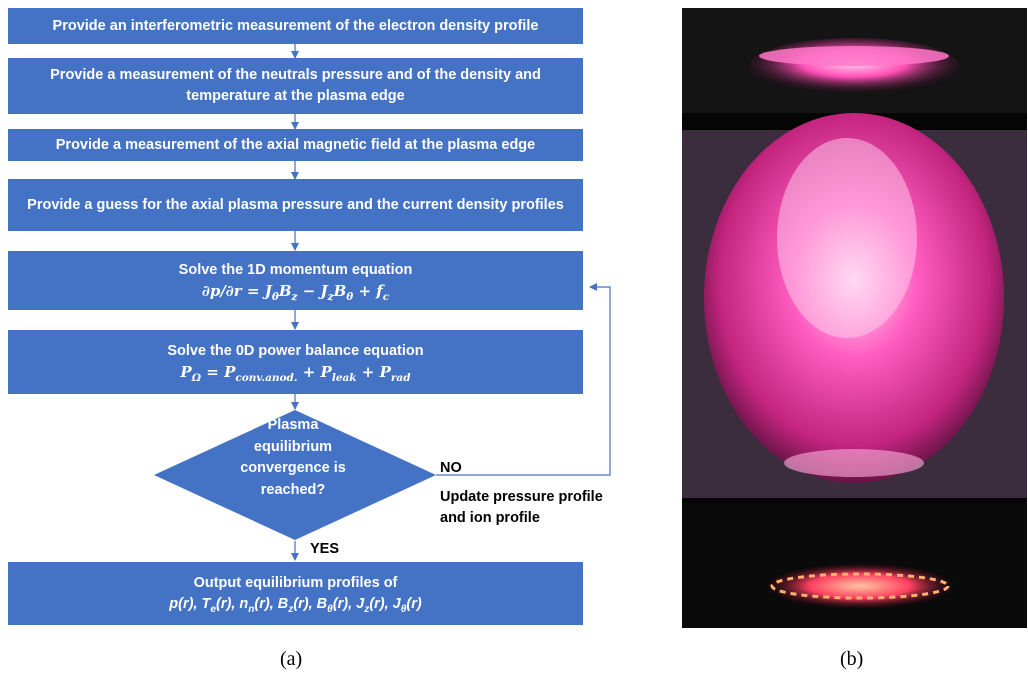 Image resolution: width=1028 pixels, height=679 pixels. Describe the element at coordinates (295, 269) in the screenshot. I see `step-5-text: Solve the 1D momentum equation` at that location.